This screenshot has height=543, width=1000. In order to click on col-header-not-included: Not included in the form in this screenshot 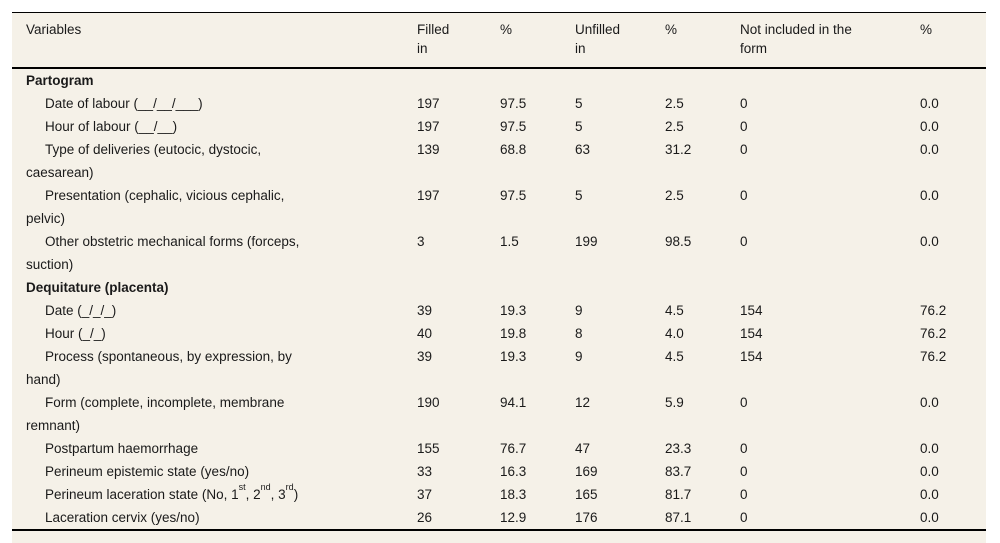, I will do `click(830, 40)`.